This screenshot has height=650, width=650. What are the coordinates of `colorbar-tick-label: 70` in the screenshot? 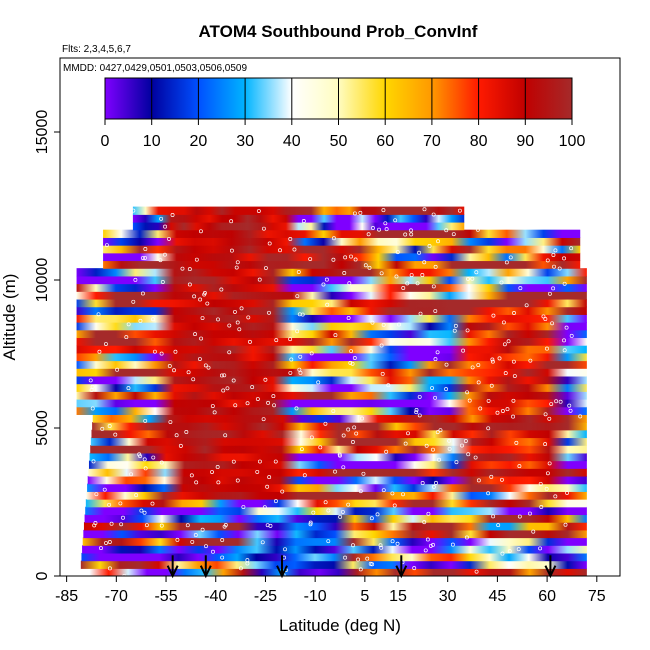 It's located at (432, 141).